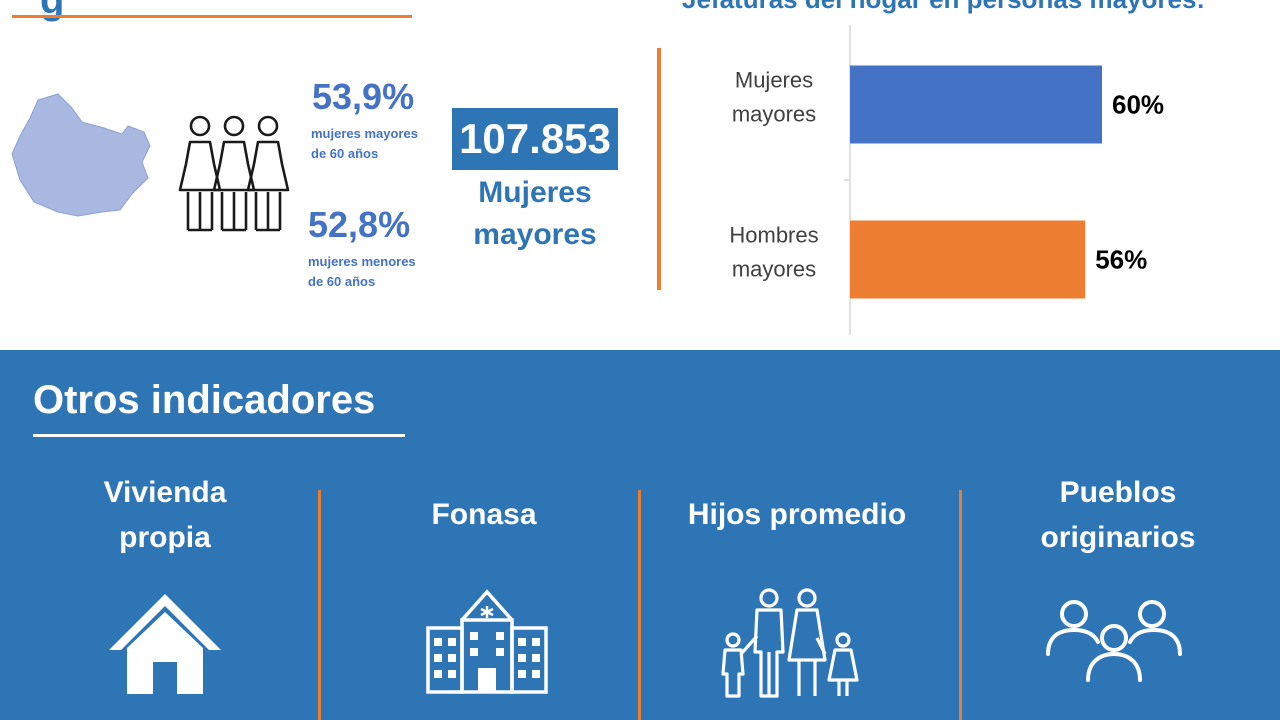 This screenshot has height=720, width=1280. What do you see at coordinates (774, 97) in the screenshot?
I see `category-label: Mujeres mayores` at bounding box center [774, 97].